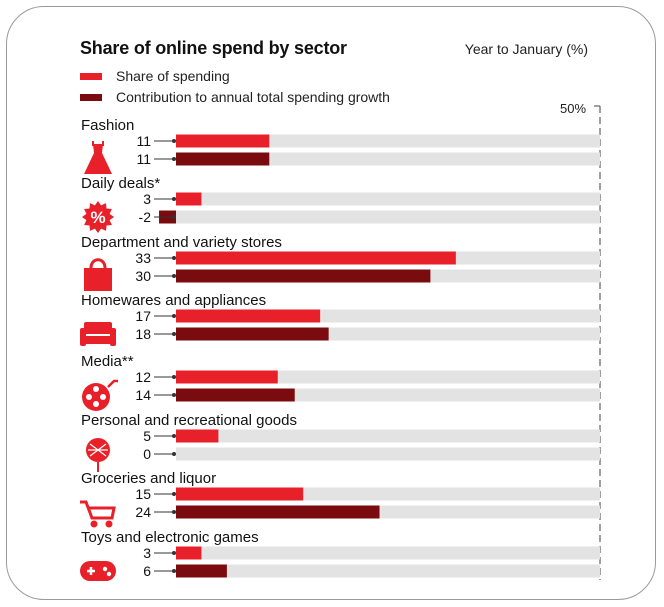 The image size is (664, 607). Describe the element at coordinates (98, 455) in the screenshot. I see `lollipop-icon` at that location.